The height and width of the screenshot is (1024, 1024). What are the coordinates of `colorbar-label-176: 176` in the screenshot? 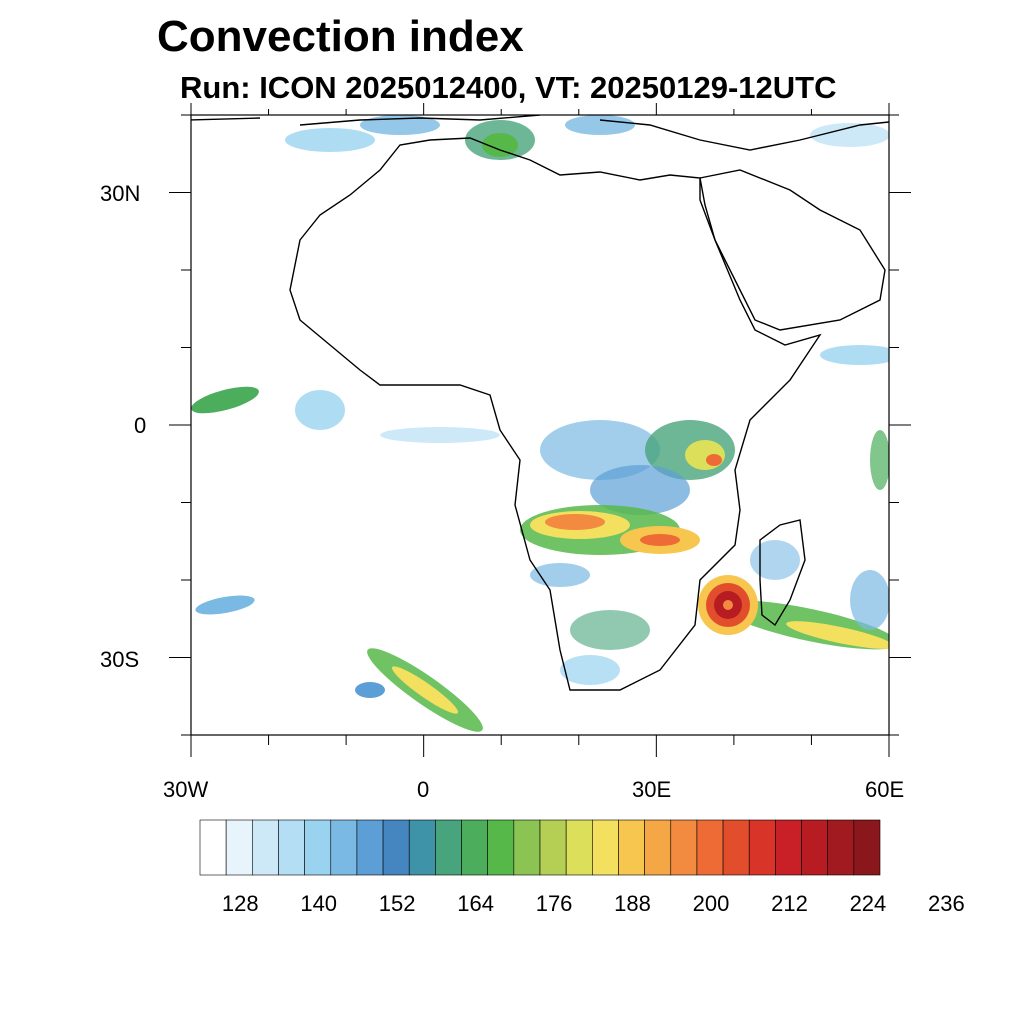 It's located at (554, 903).